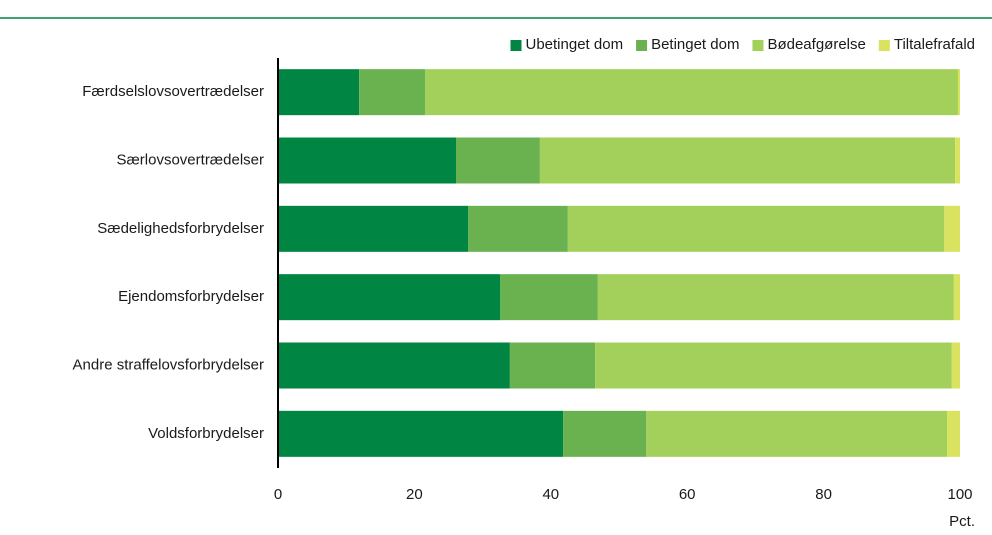  I want to click on legend-label: Betinget dom, so click(695, 44).